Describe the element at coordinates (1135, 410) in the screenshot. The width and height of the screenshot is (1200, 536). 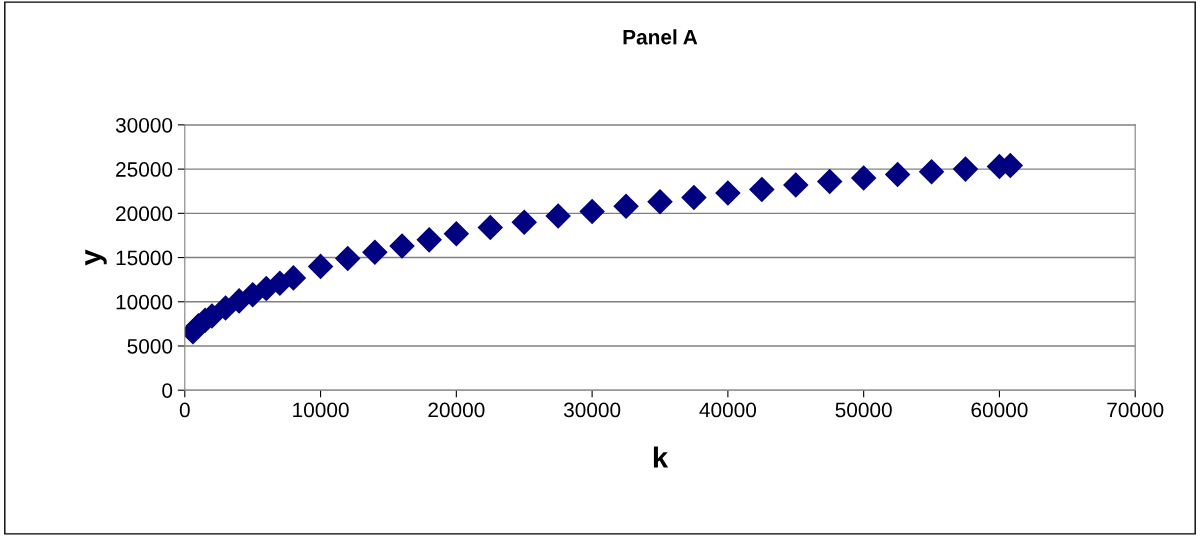
I see `x-tick-label: 70000` at that location.